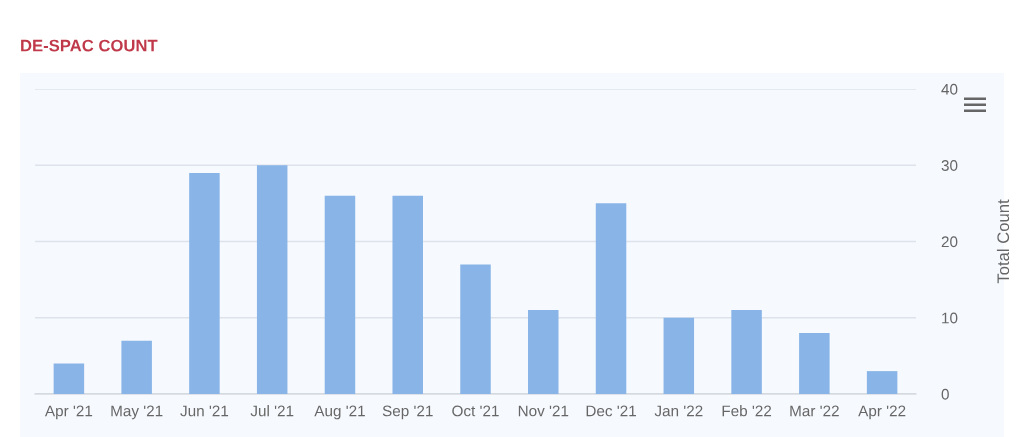  I want to click on x-tick-label: Nov '21, so click(543, 411).